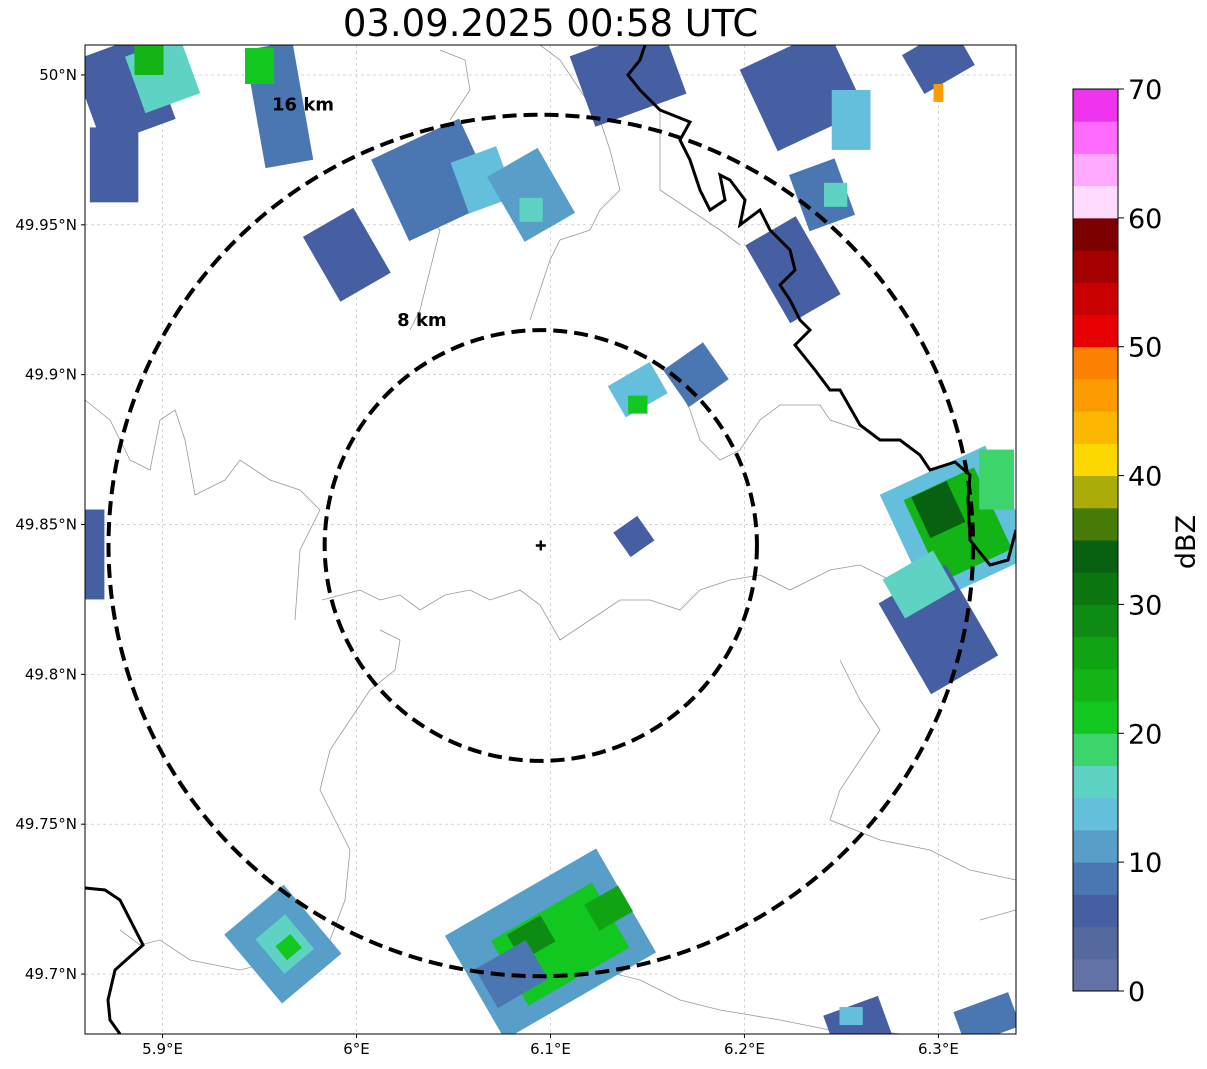 The width and height of the screenshot is (1207, 1069). Describe the element at coordinates (58, 75) in the screenshot. I see `lat-tick-label: 50°N` at that location.